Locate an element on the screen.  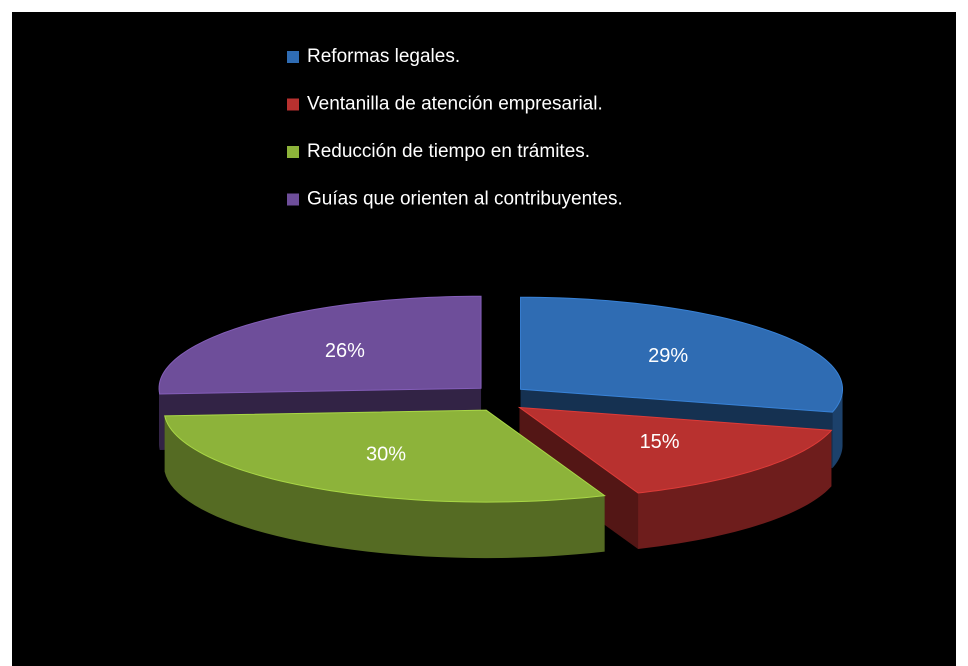
data-label: 30% is located at coordinates (386, 454).